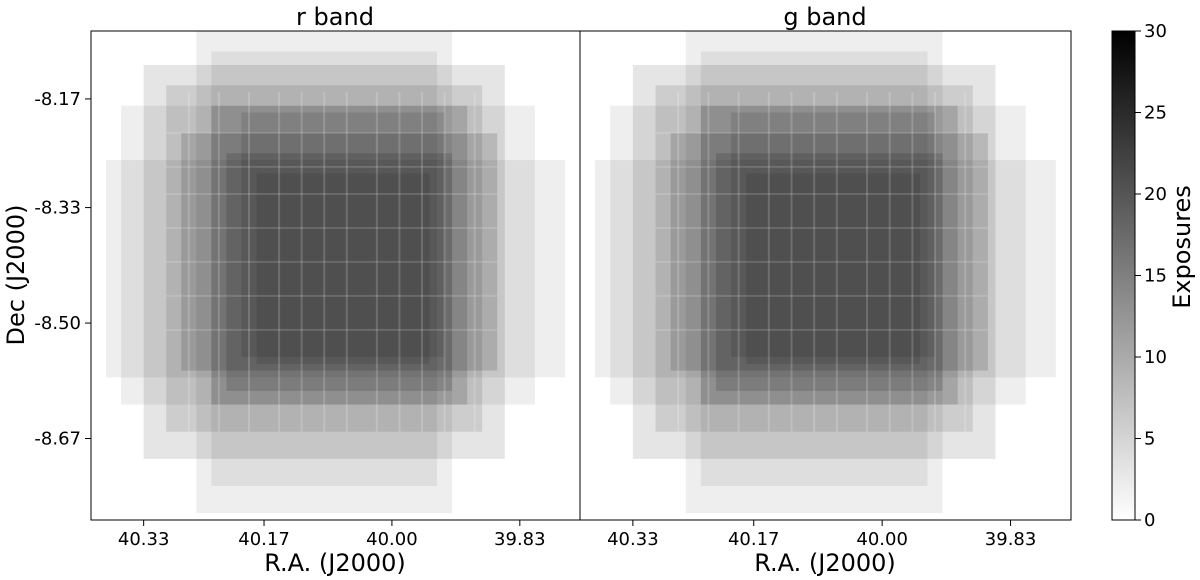 The height and width of the screenshot is (580, 1200). What do you see at coordinates (1155, 357) in the screenshot?
I see `colorbar-tick-label-2: 10` at bounding box center [1155, 357].